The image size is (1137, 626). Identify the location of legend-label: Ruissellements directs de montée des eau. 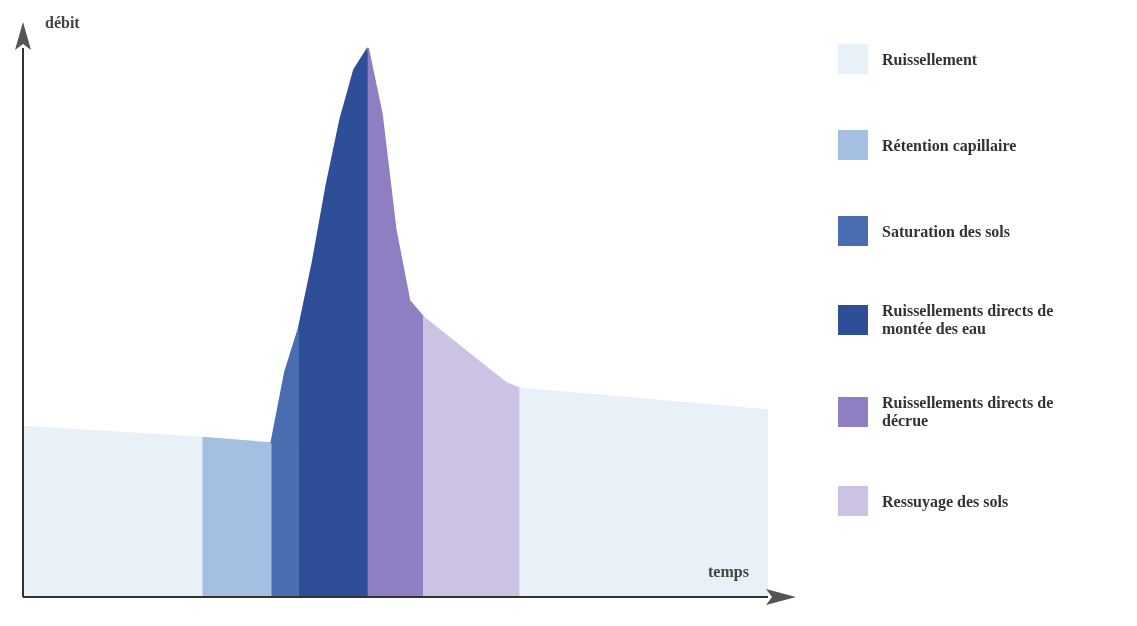
(968, 320).